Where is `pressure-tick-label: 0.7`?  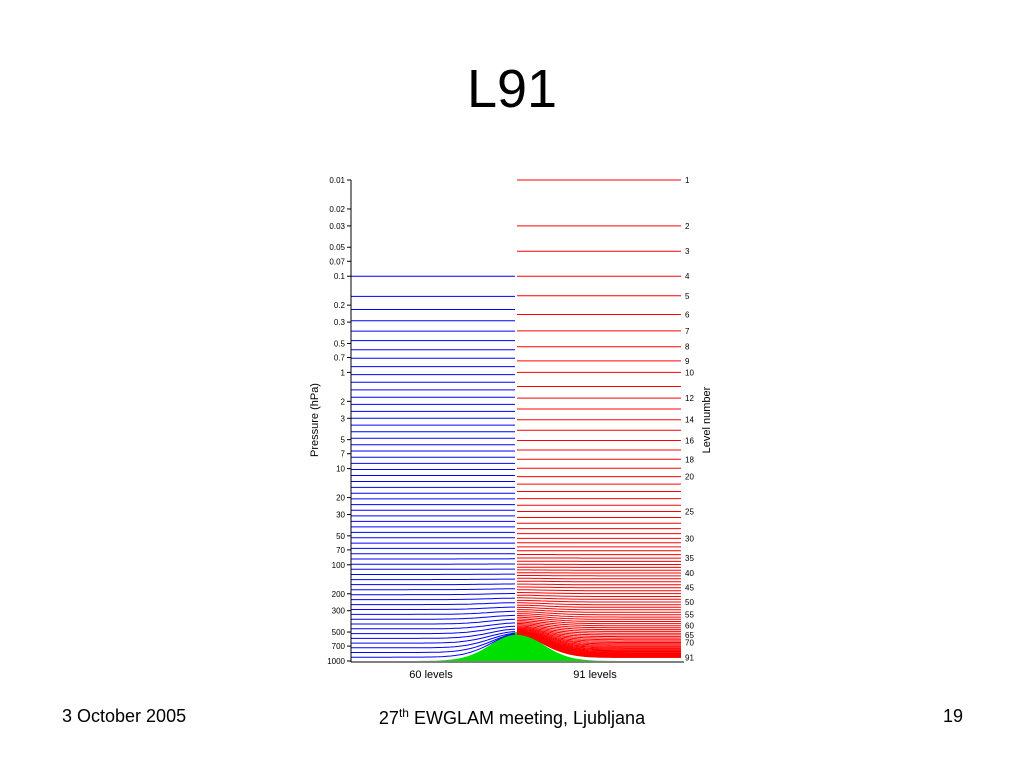 pressure-tick-label: 0.7 is located at coordinates (340, 357).